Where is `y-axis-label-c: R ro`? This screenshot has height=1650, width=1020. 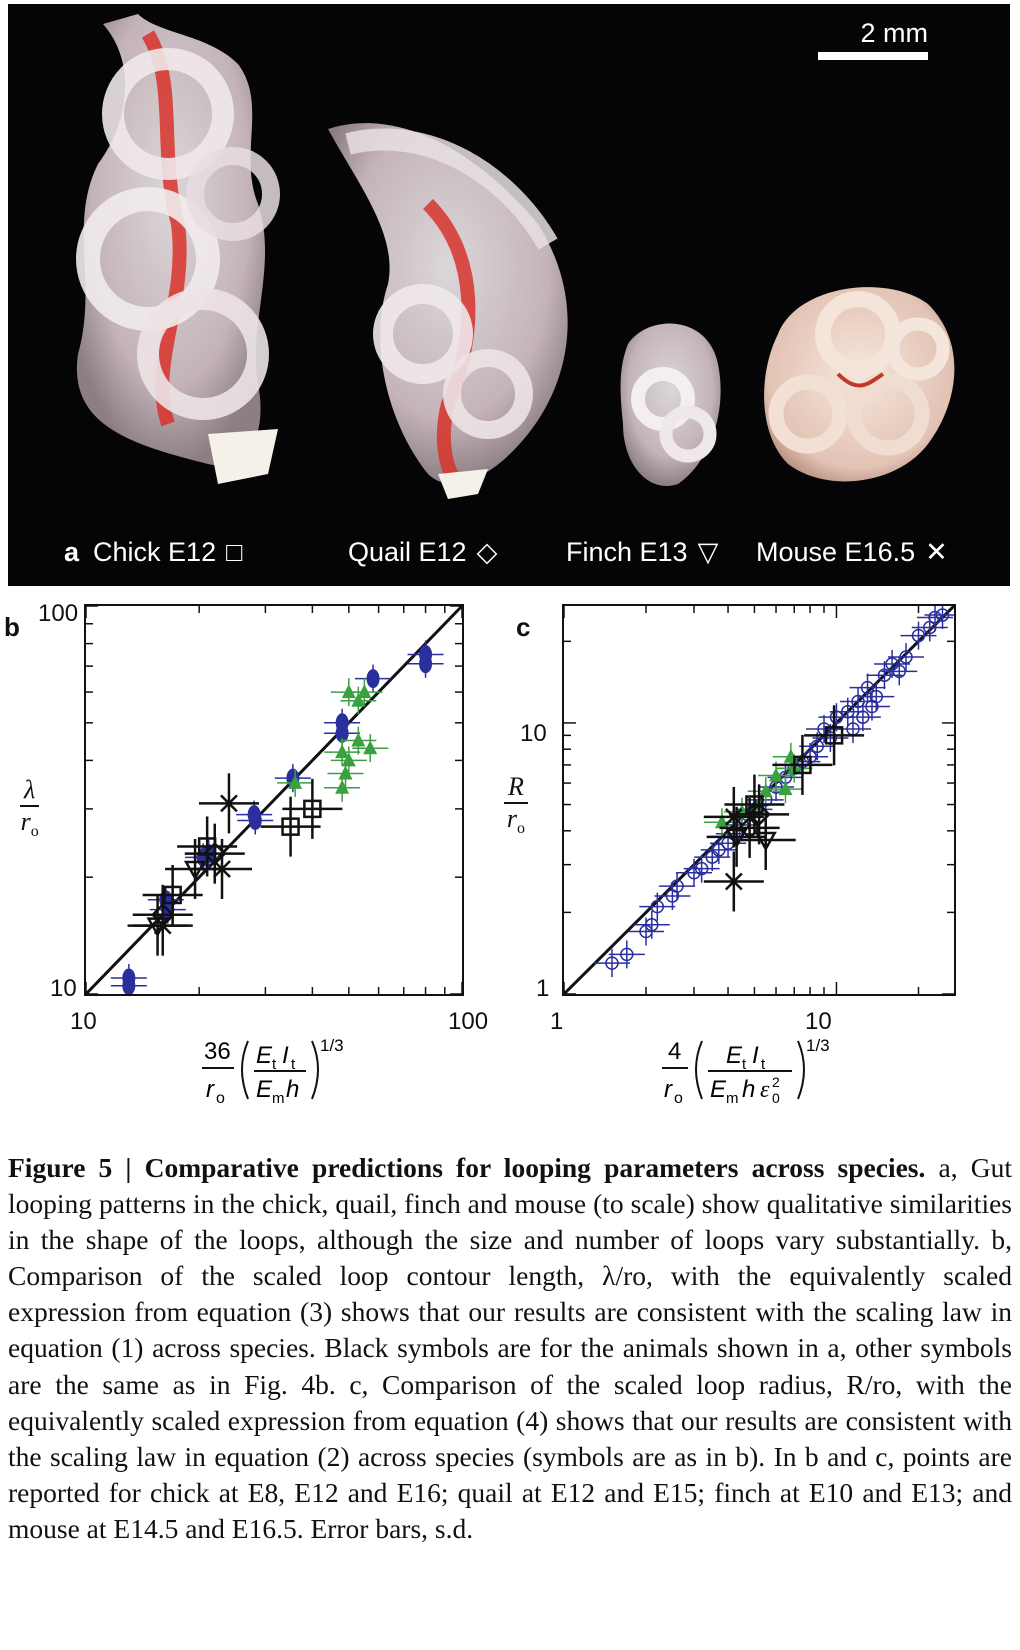
y-axis-label-c: R ro is located at coordinates (516, 805).